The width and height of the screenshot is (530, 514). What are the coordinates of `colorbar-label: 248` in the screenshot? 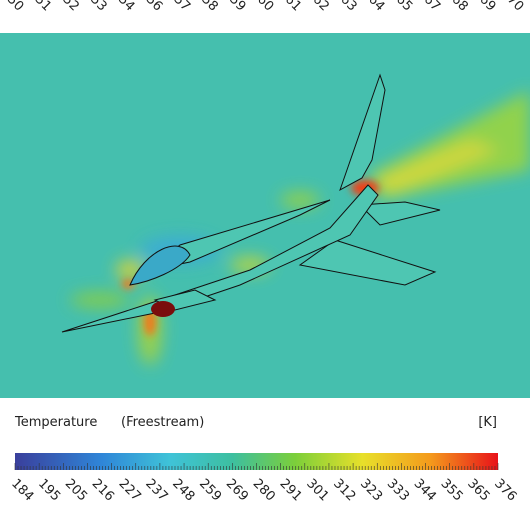 It's located at (183, 490).